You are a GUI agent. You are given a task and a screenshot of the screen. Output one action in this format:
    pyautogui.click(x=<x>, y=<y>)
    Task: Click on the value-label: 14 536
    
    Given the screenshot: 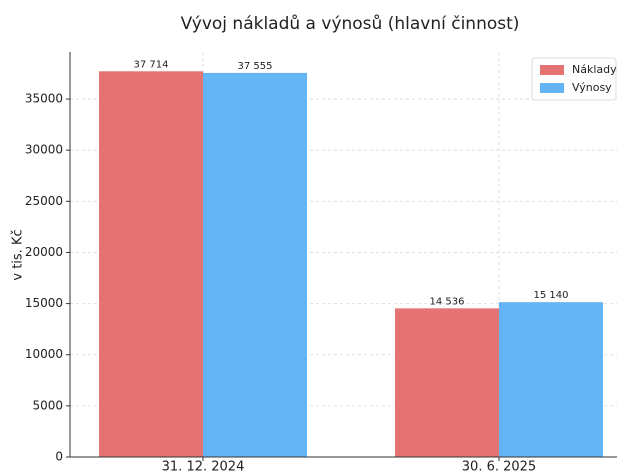 What is the action you would take?
    pyautogui.click(x=447, y=301)
    